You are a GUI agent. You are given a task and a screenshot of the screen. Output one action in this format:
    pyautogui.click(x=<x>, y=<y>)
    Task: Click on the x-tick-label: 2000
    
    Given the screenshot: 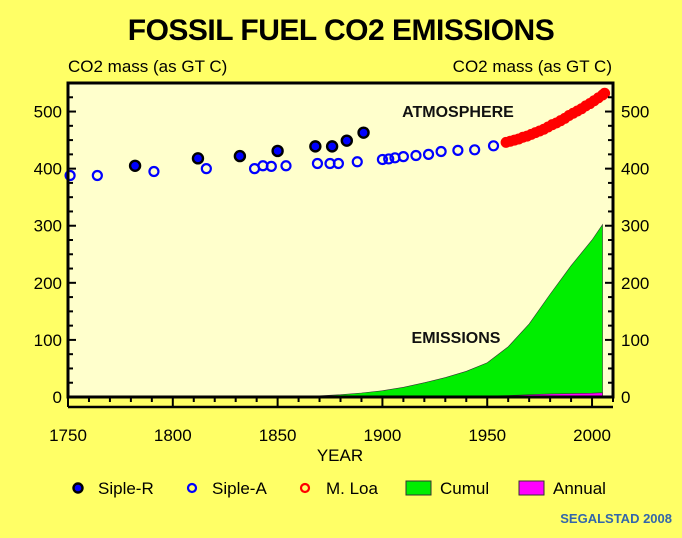 What is the action you would take?
    pyautogui.click(x=592, y=435)
    